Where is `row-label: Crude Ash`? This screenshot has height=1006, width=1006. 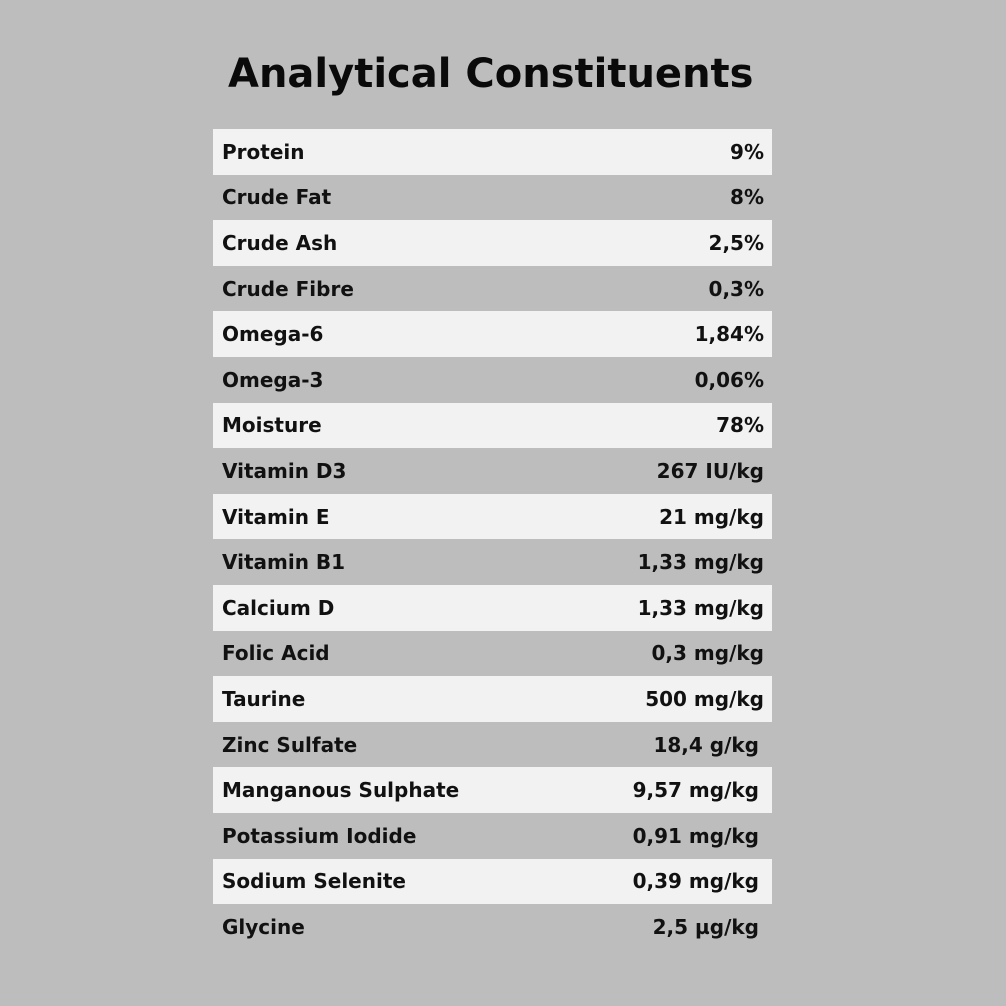
row-label: Crude Ash is located at coordinates (280, 242).